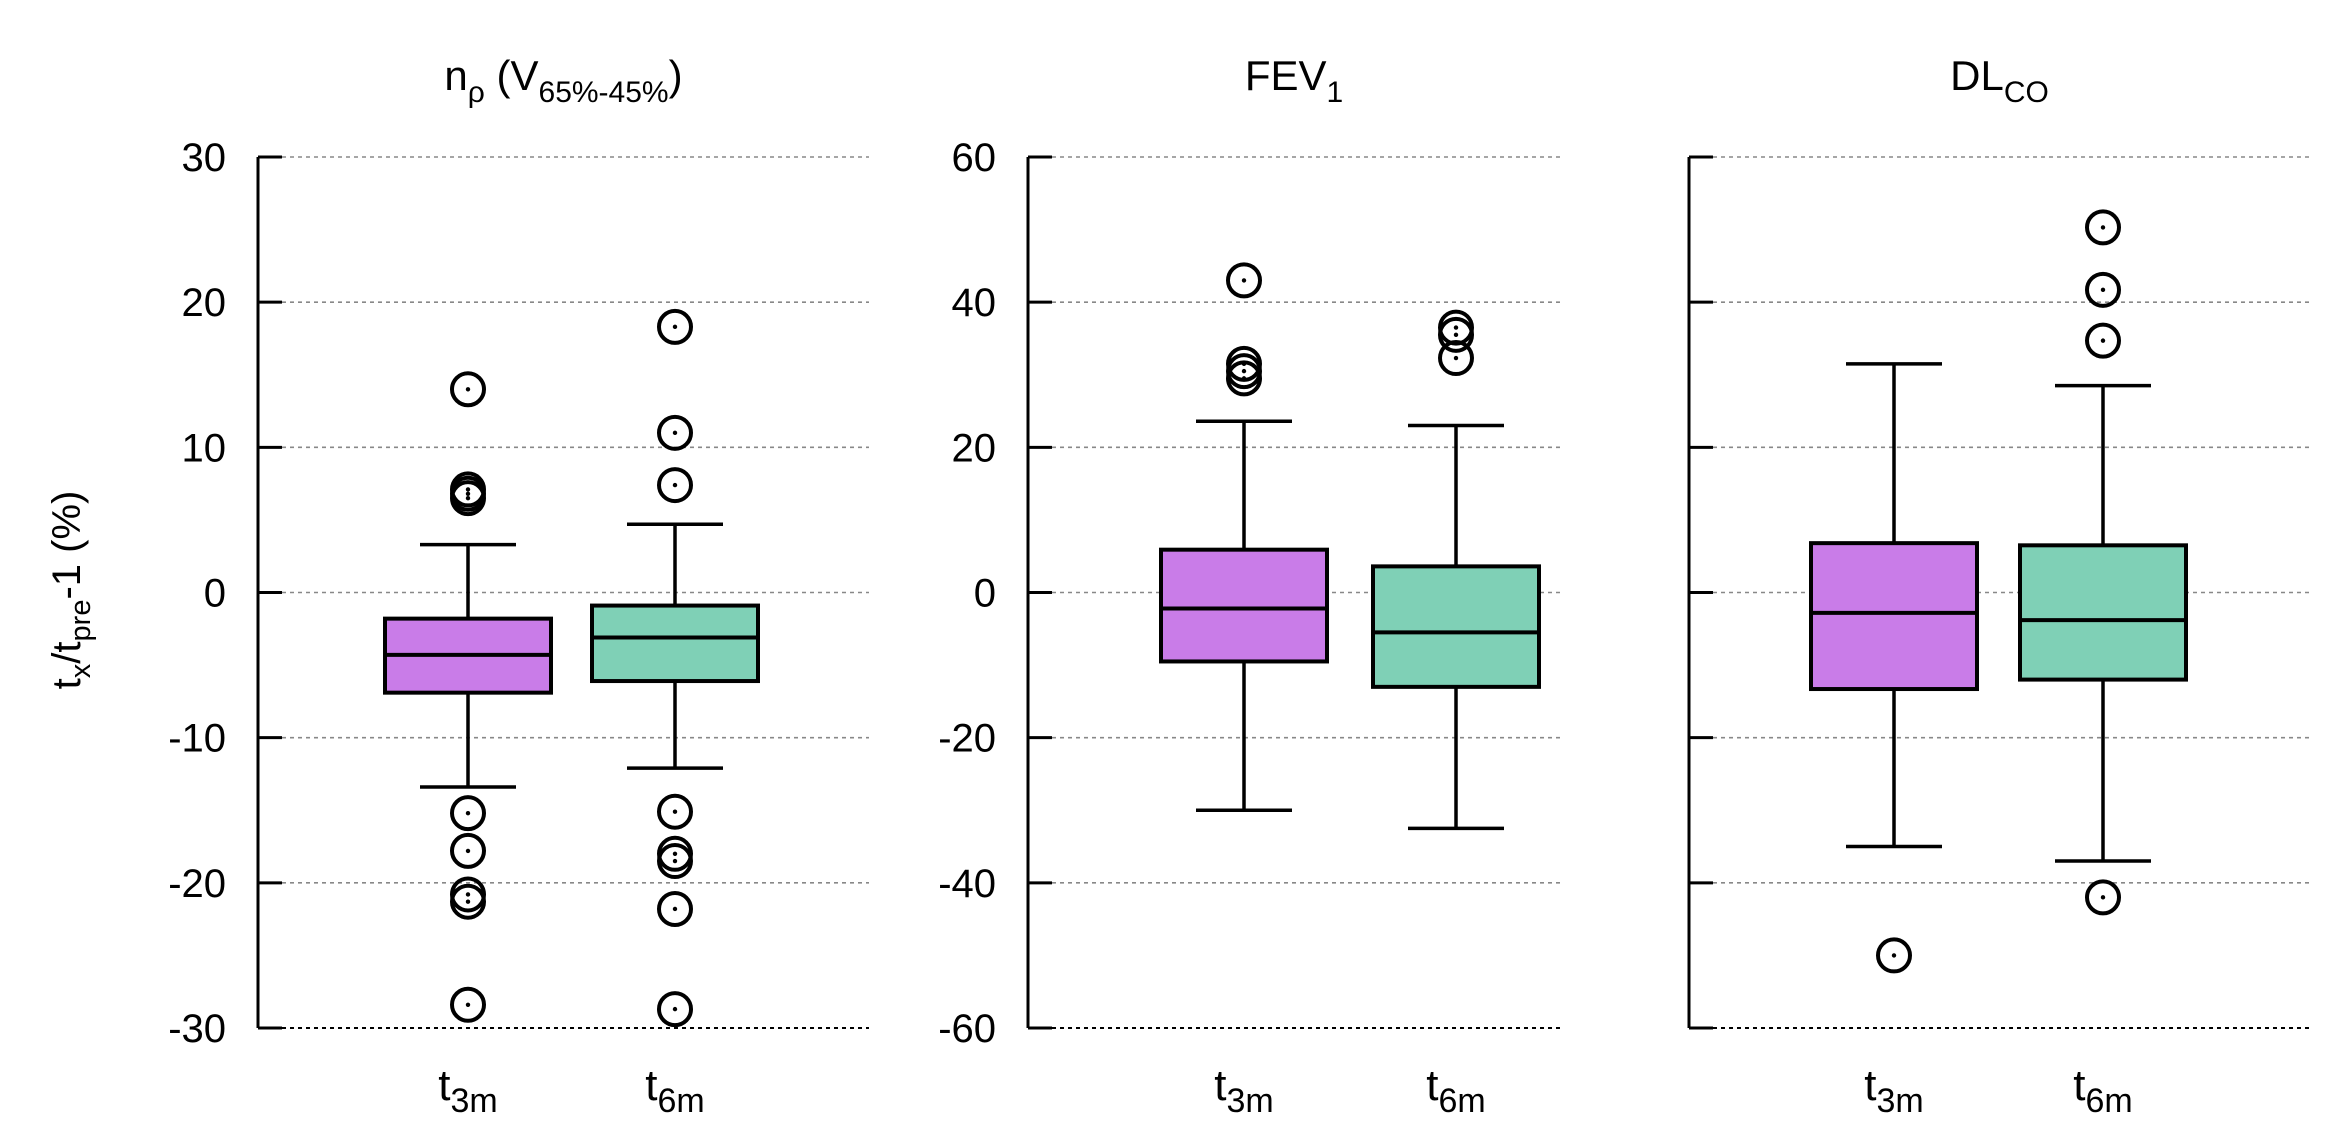 This screenshot has width=2339, height=1145. What do you see at coordinates (204, 448) in the screenshot?
I see `y-tick-label: 10` at bounding box center [204, 448].